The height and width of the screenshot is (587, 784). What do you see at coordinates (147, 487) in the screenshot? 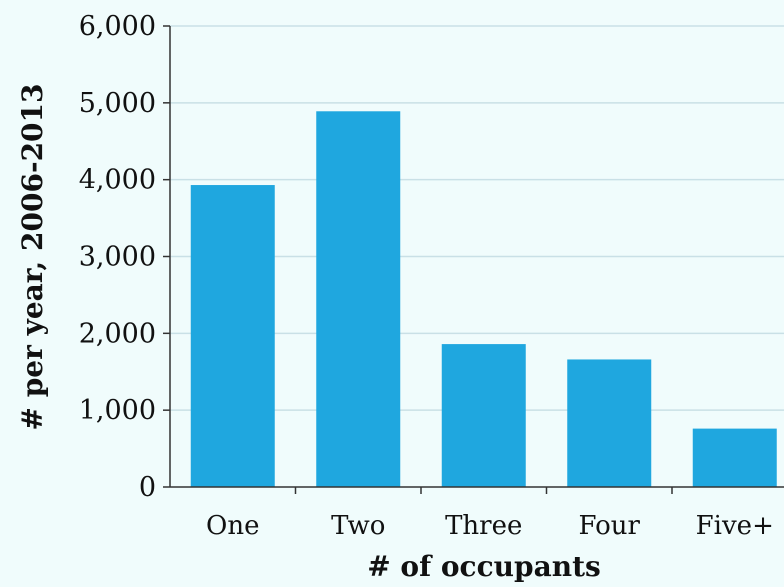
I see `y-tick-label: 0` at bounding box center [147, 487].